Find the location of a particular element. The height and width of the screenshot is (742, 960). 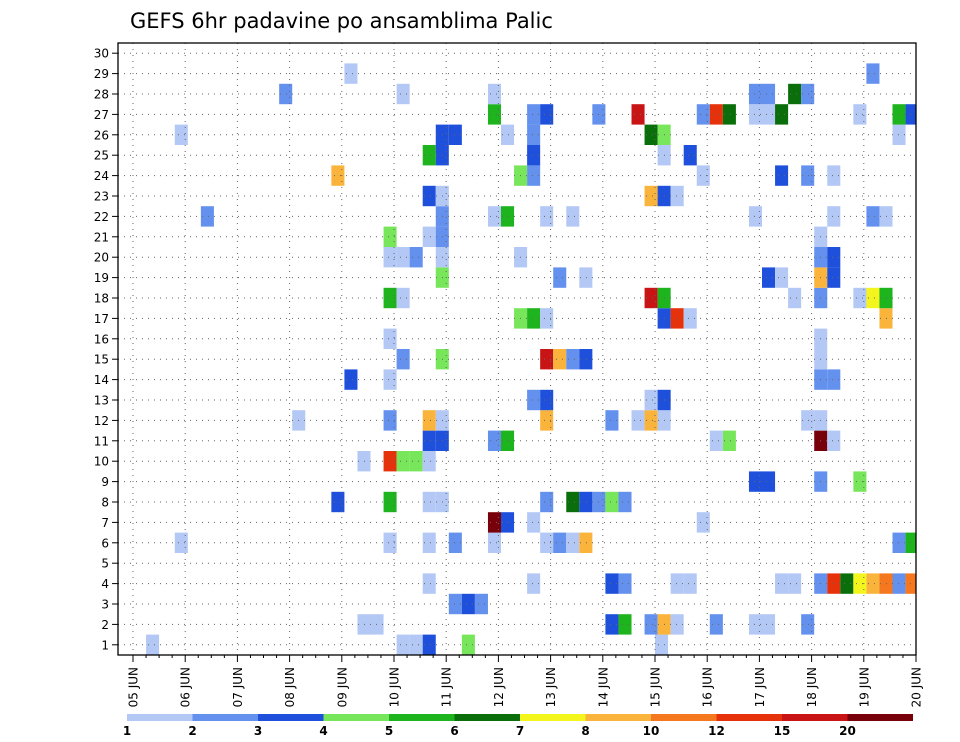

legend-label: 10 is located at coordinates (651, 731).